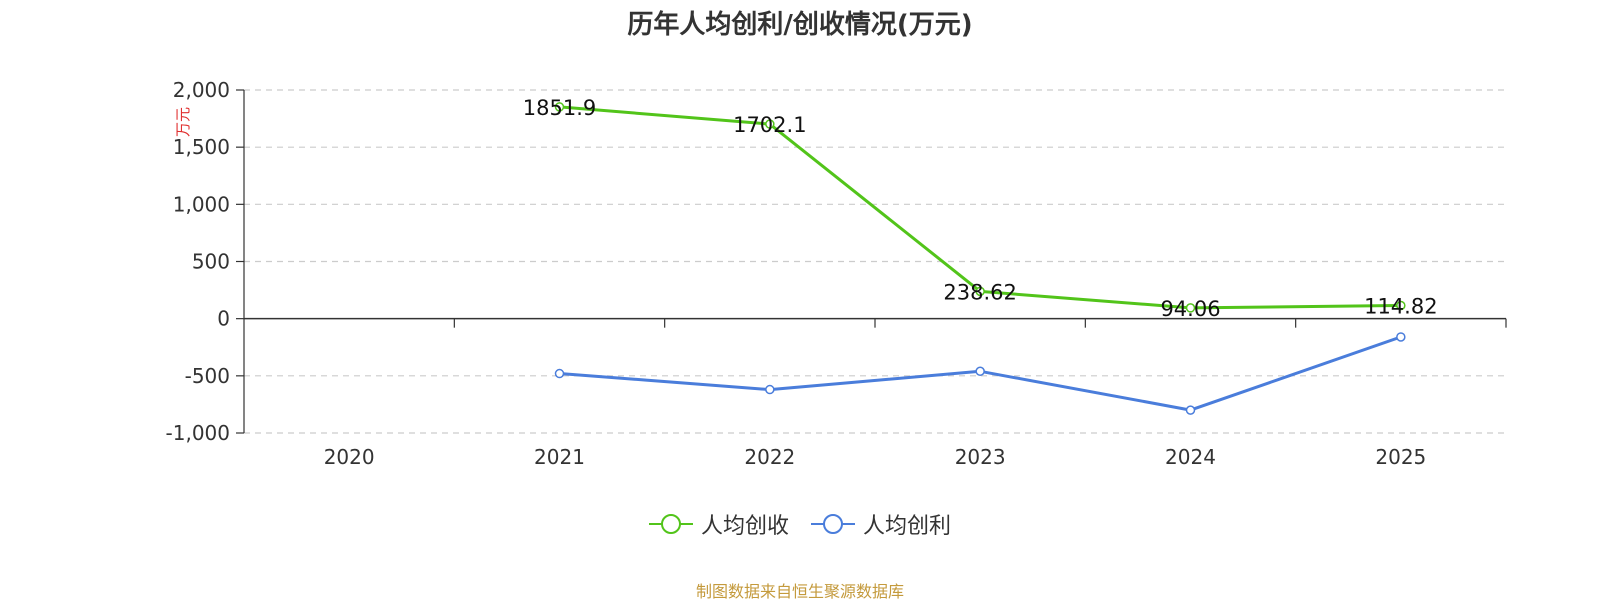 The width and height of the screenshot is (1600, 602). Describe the element at coordinates (907, 526) in the screenshot. I see `legend-label-profit: 人均创利` at that location.